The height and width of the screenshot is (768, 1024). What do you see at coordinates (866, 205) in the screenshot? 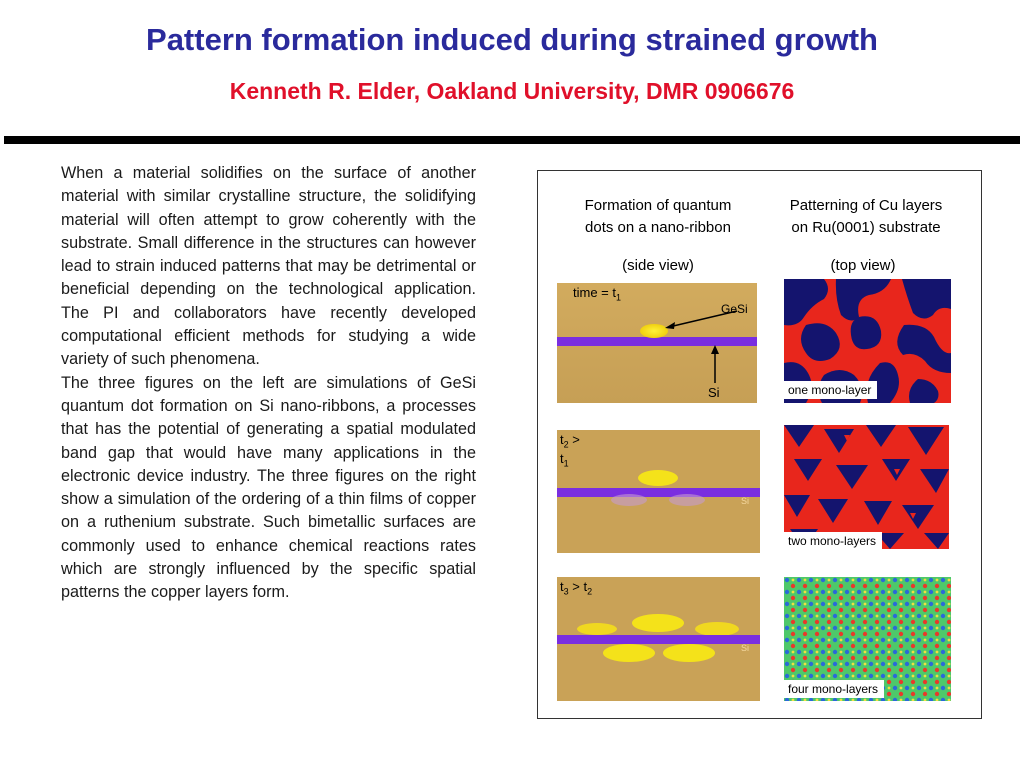
I see `right-caption-line-1: Patterning of Cu layers` at bounding box center [866, 205].